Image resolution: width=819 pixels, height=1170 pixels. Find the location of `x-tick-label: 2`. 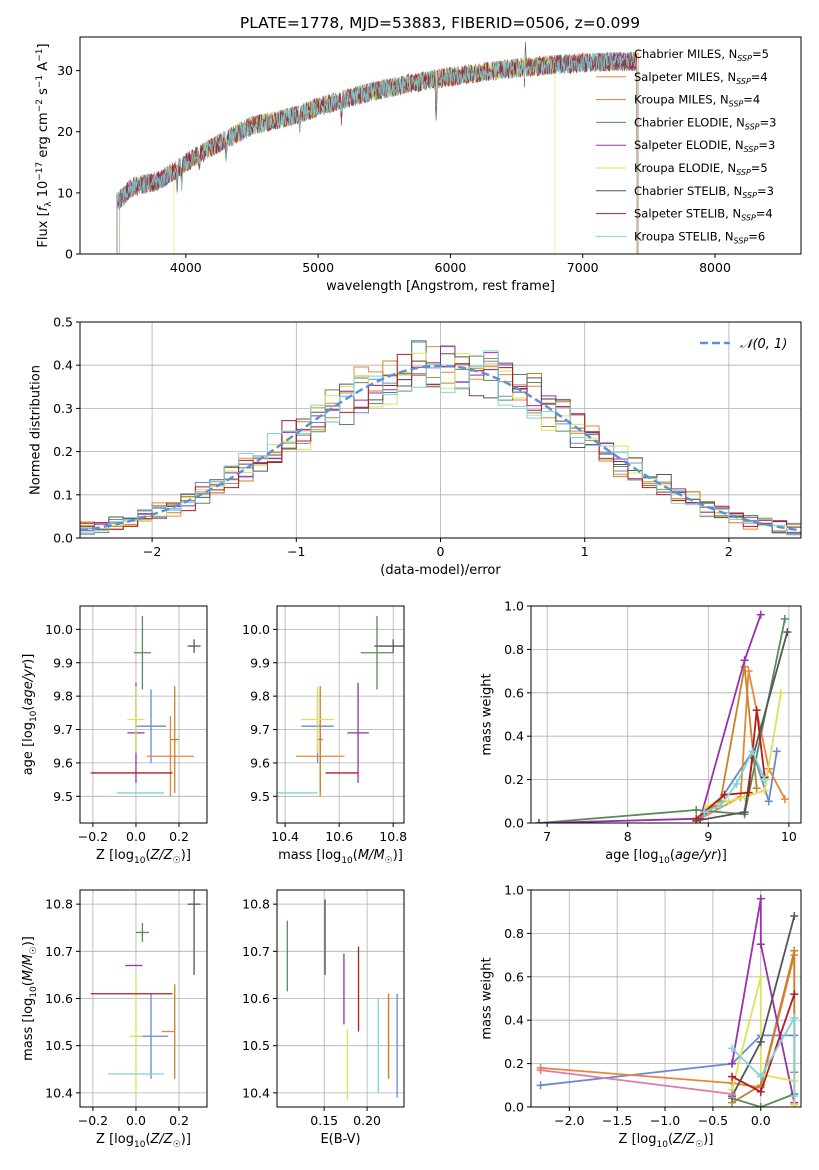

x-tick-label: 2 is located at coordinates (729, 551).